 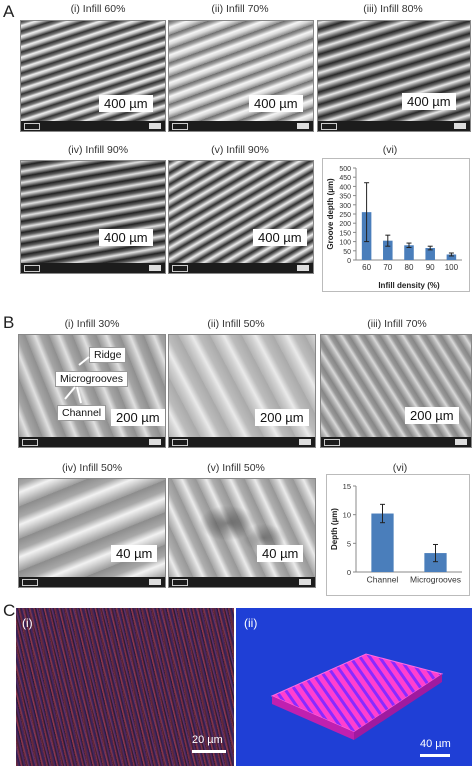 I want to click on y-tick-label: 200, so click(x=345, y=224).